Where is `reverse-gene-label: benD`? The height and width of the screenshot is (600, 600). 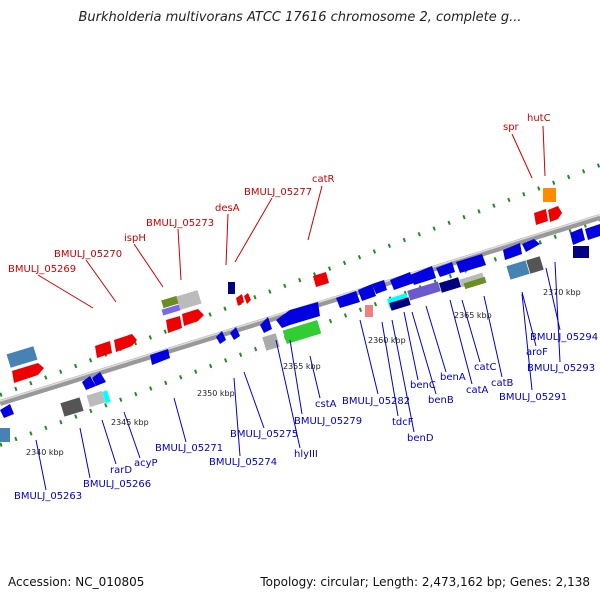
reverse-gene-label: benD is located at coordinates (420, 438).